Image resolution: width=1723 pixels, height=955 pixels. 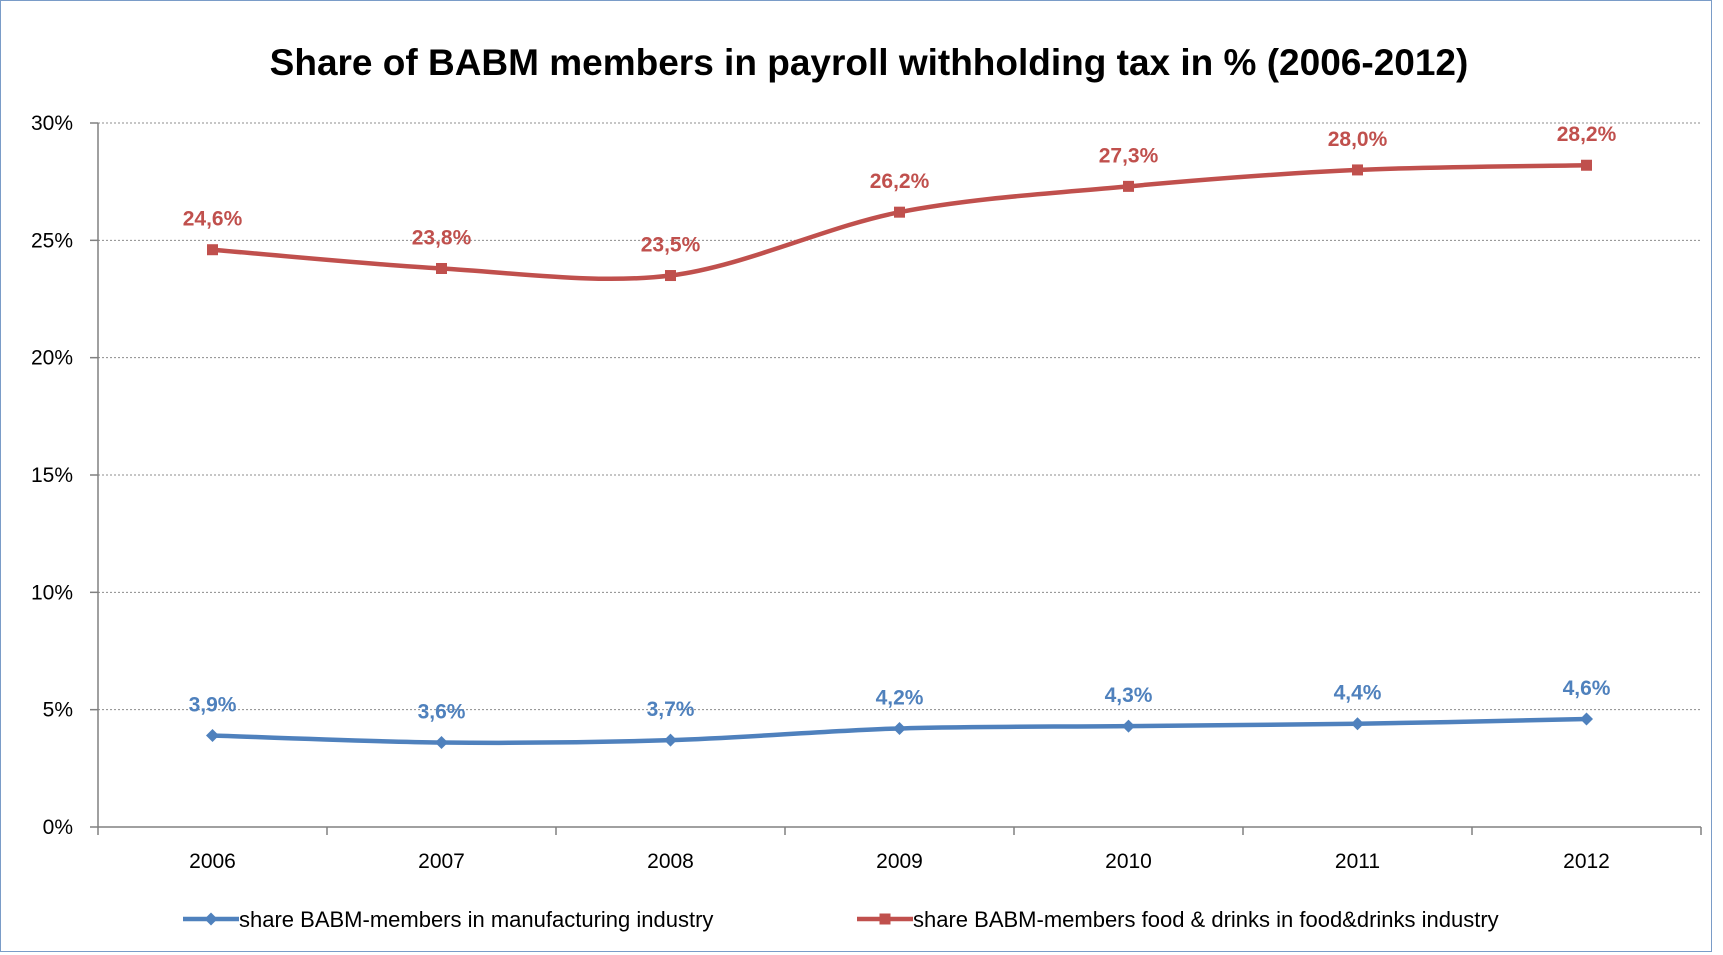 What do you see at coordinates (1587, 134) in the screenshot?
I see `data-label: 28,2%` at bounding box center [1587, 134].